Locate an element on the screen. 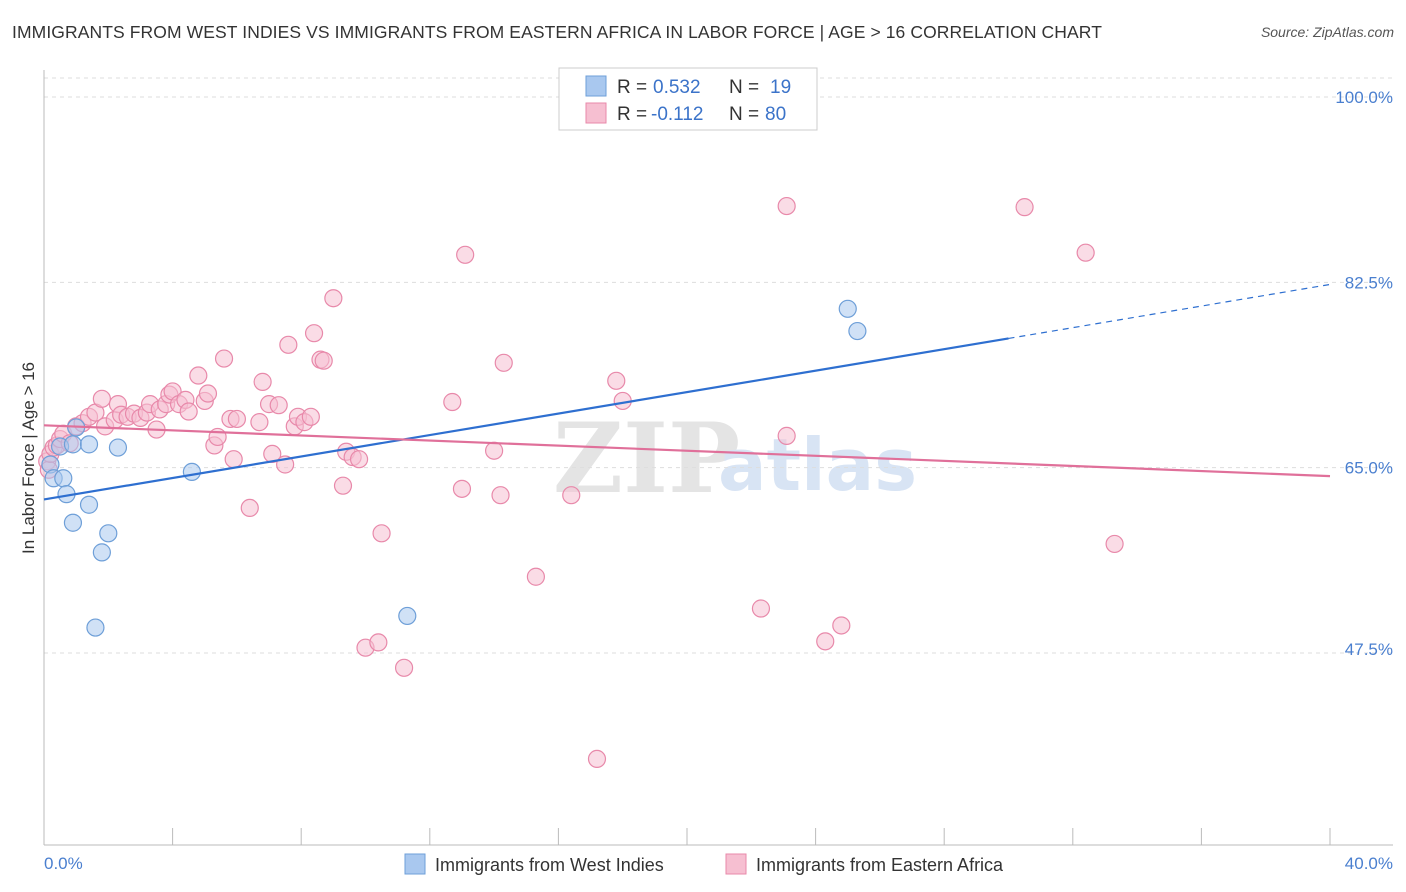  bottom-legend-label-pink: Immigrants from Eastern Africa is located at coordinates (880, 865).